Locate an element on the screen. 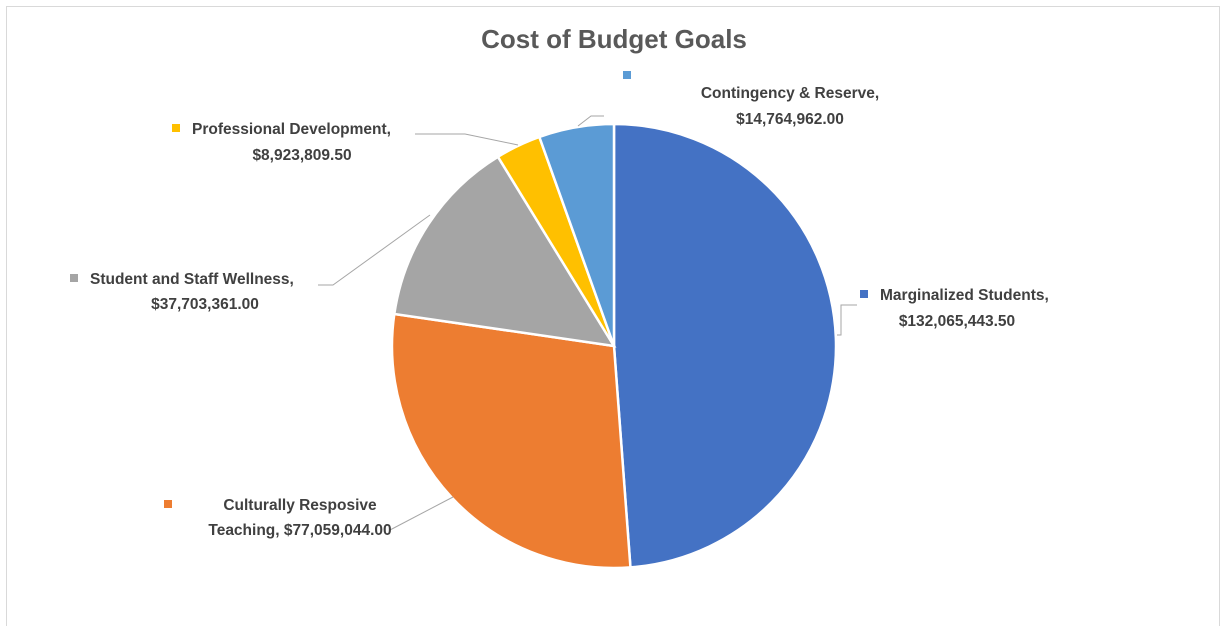 The width and height of the screenshot is (1222, 626). data-label: Teaching, $77,059,044.00 is located at coordinates (299, 530).